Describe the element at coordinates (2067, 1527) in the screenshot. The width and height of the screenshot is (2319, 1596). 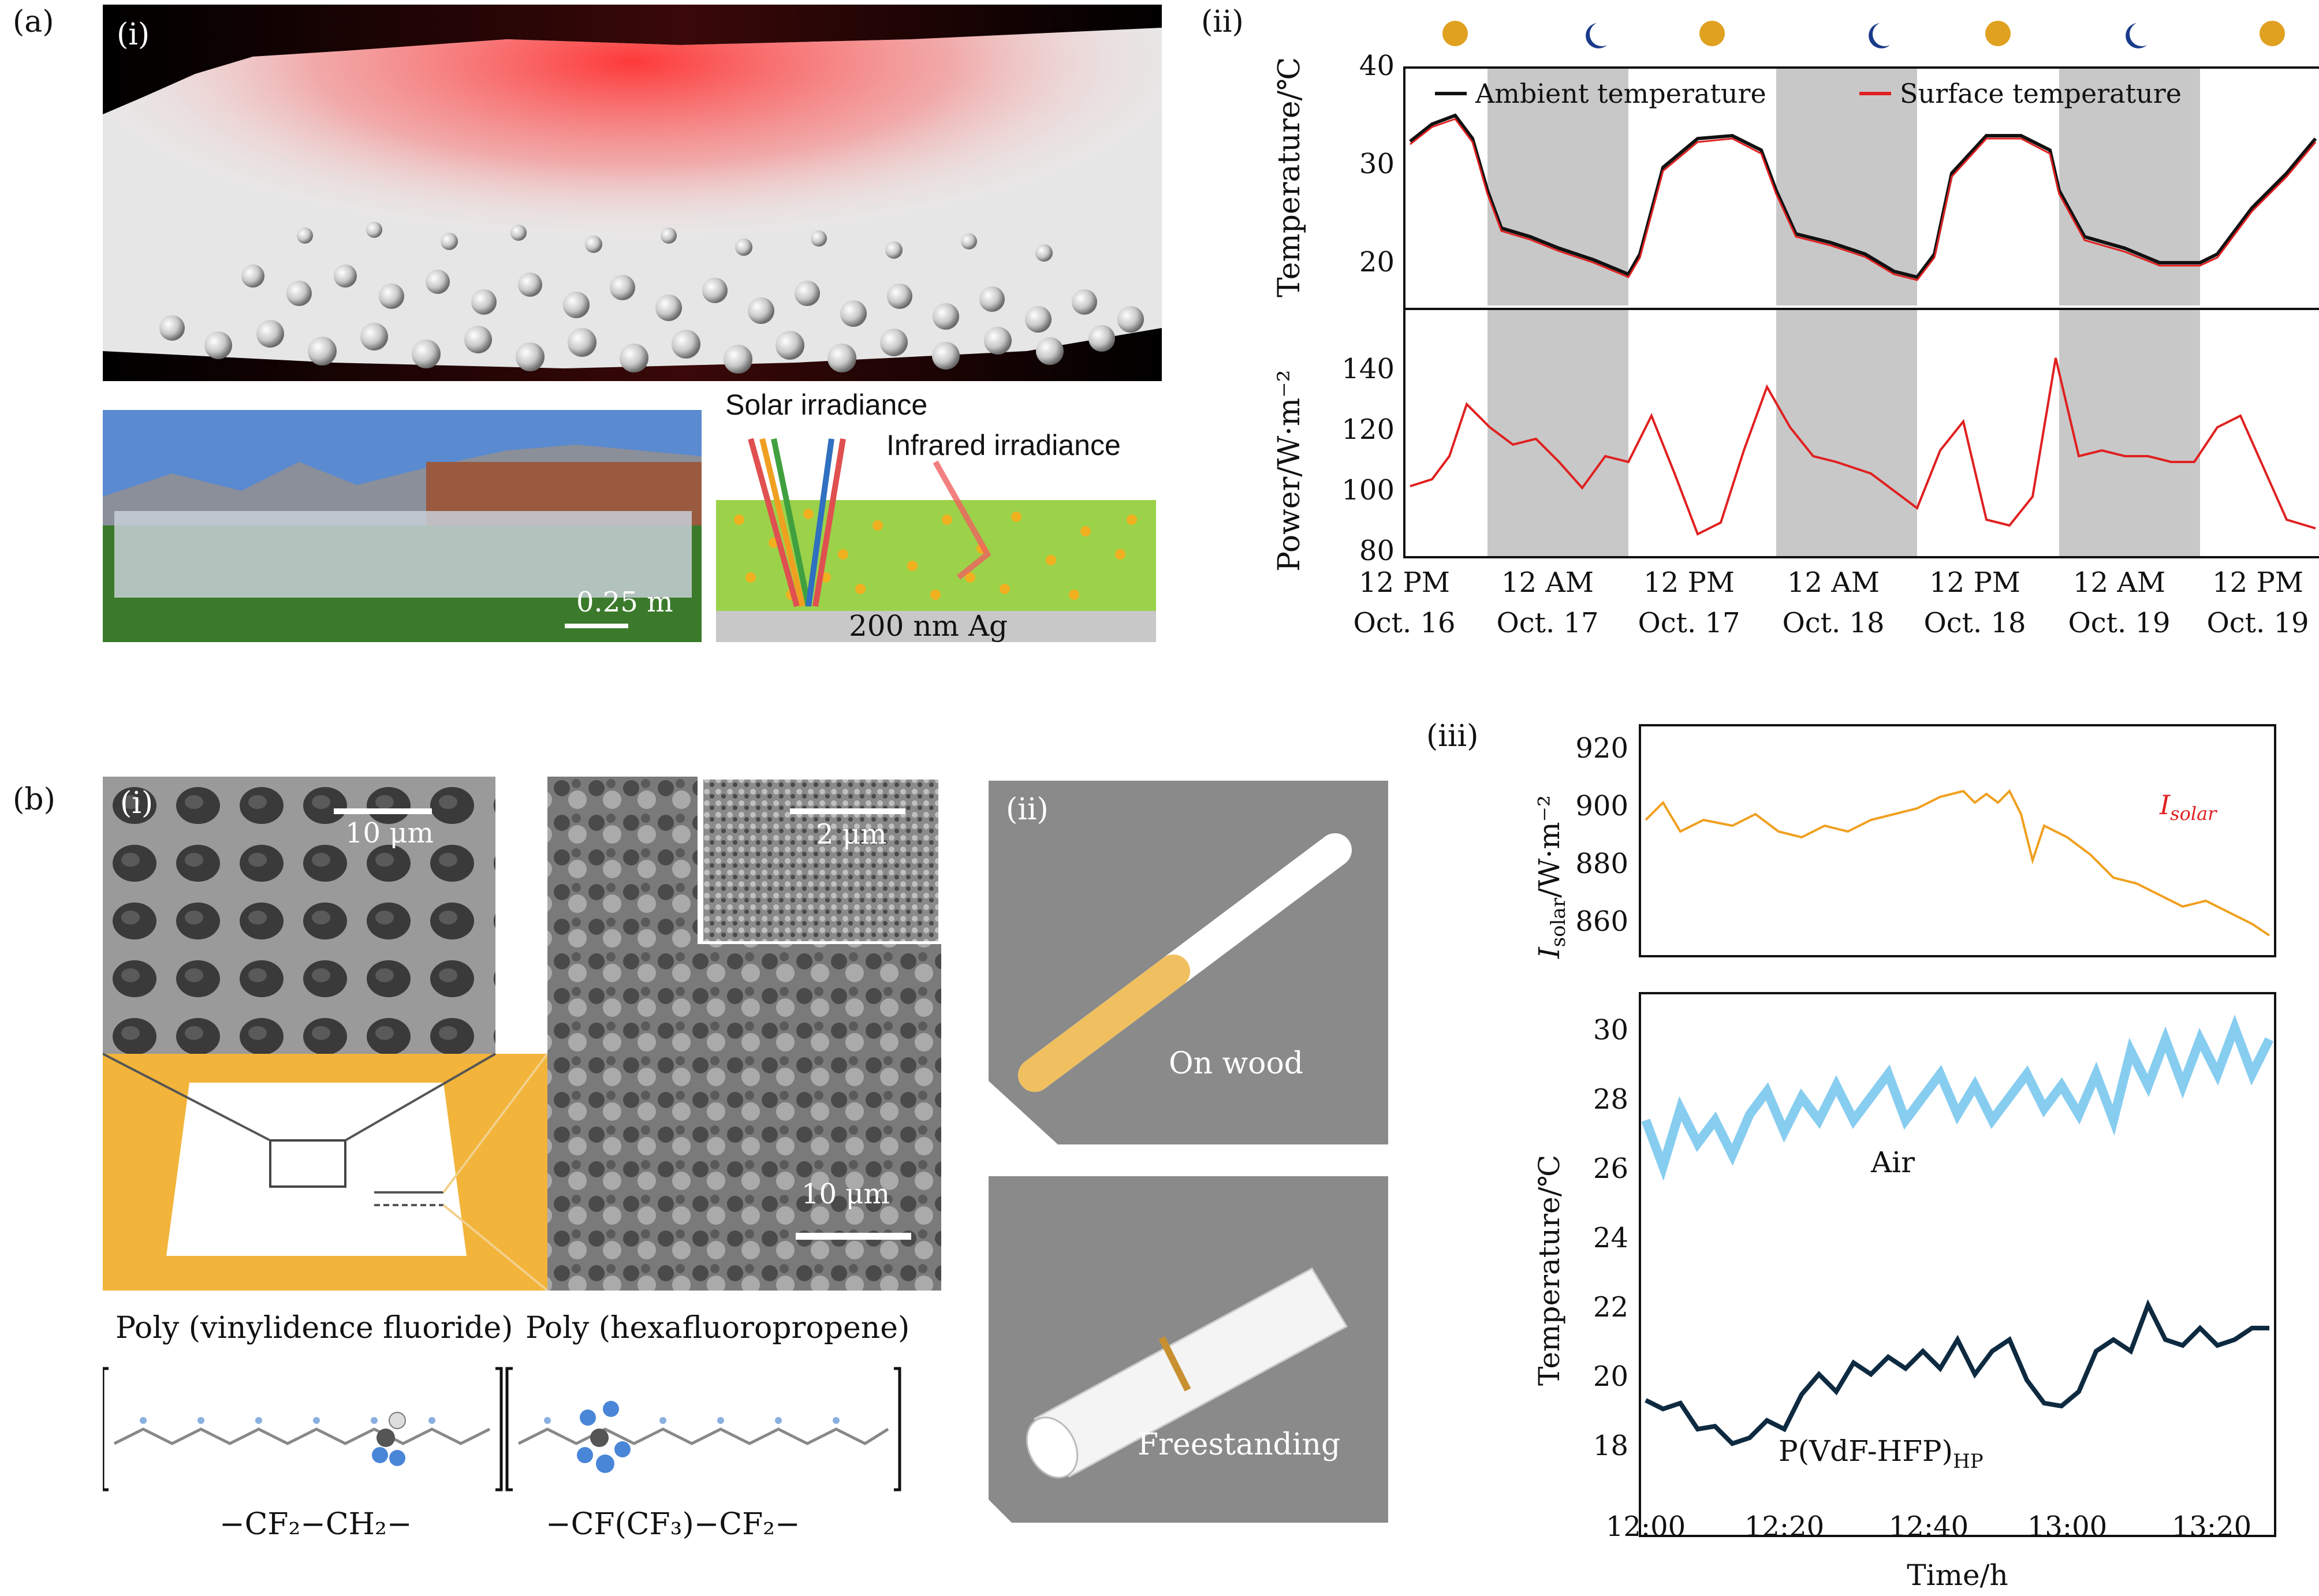
I see `xtick-1300: 13:00` at that location.